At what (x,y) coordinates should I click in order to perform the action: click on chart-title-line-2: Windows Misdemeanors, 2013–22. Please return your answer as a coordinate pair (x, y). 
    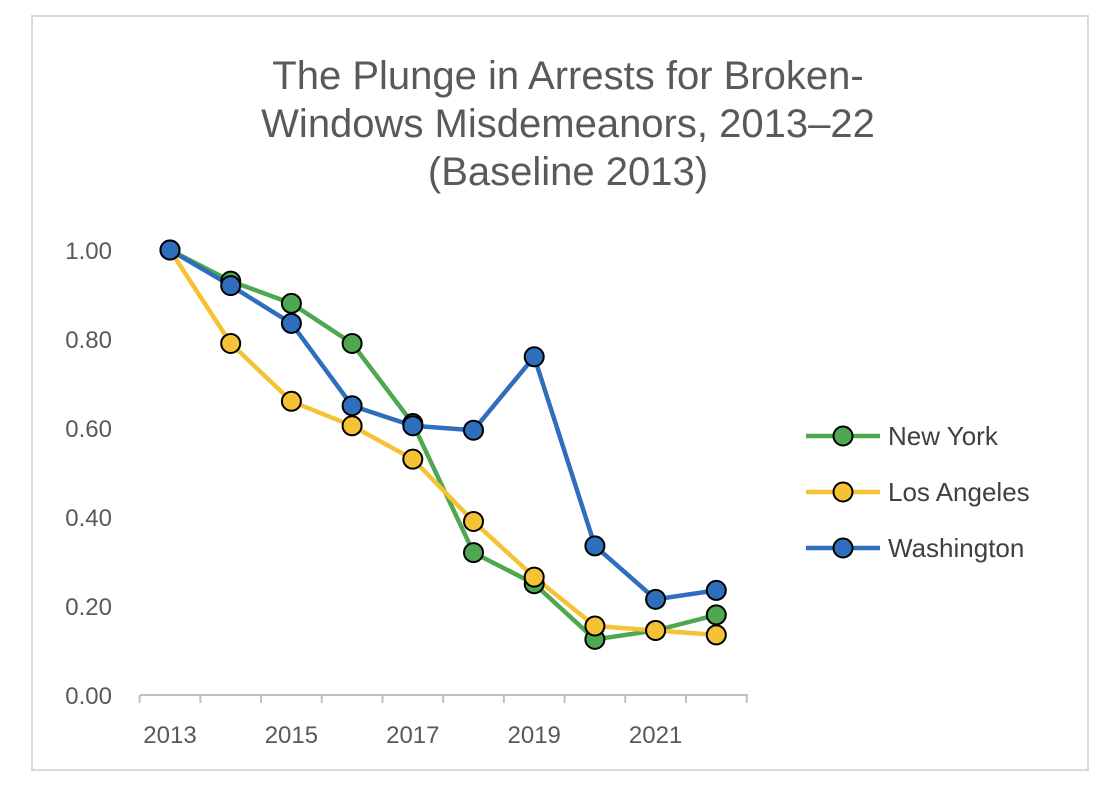
    Looking at the image, I should click on (568, 124).